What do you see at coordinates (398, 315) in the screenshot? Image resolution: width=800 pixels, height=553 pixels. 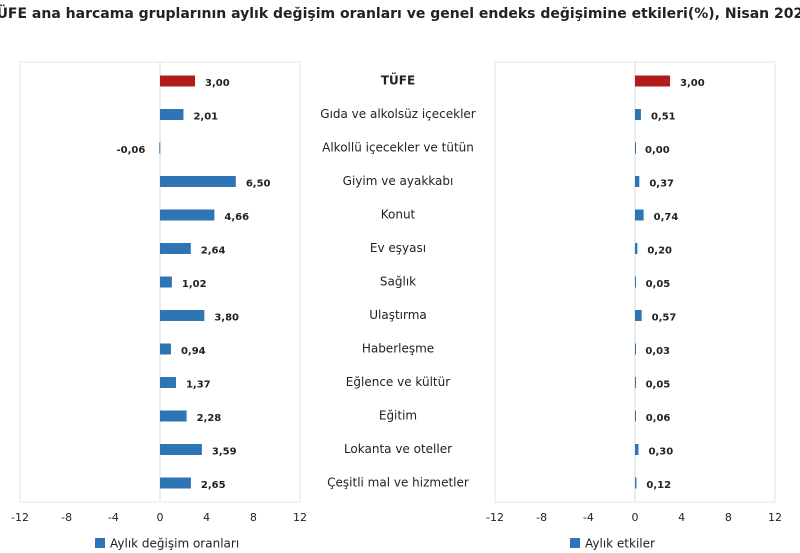 I see `category-label: Ulaştırma` at bounding box center [398, 315].